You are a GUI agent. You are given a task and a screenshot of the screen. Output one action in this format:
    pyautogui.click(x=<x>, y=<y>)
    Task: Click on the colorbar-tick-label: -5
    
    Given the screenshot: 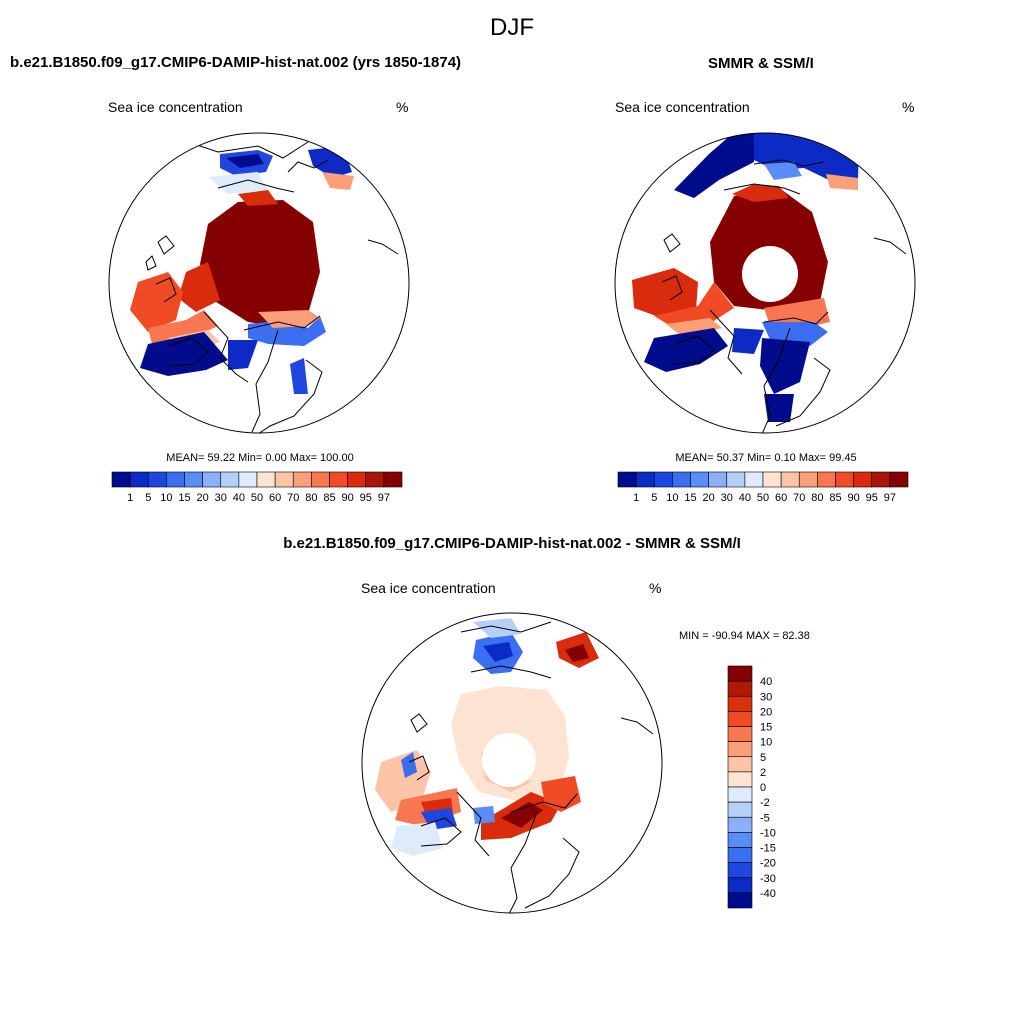 What is the action you would take?
    pyautogui.click(x=765, y=818)
    